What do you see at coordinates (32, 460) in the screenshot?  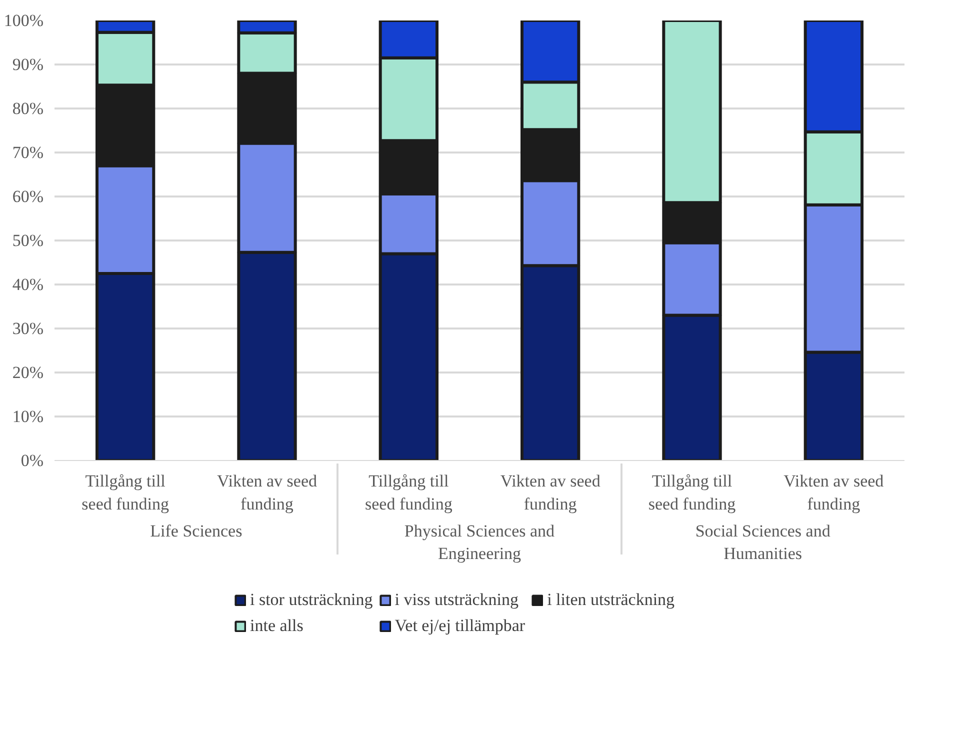 I see `y-tick-label: 0%` at bounding box center [32, 460].